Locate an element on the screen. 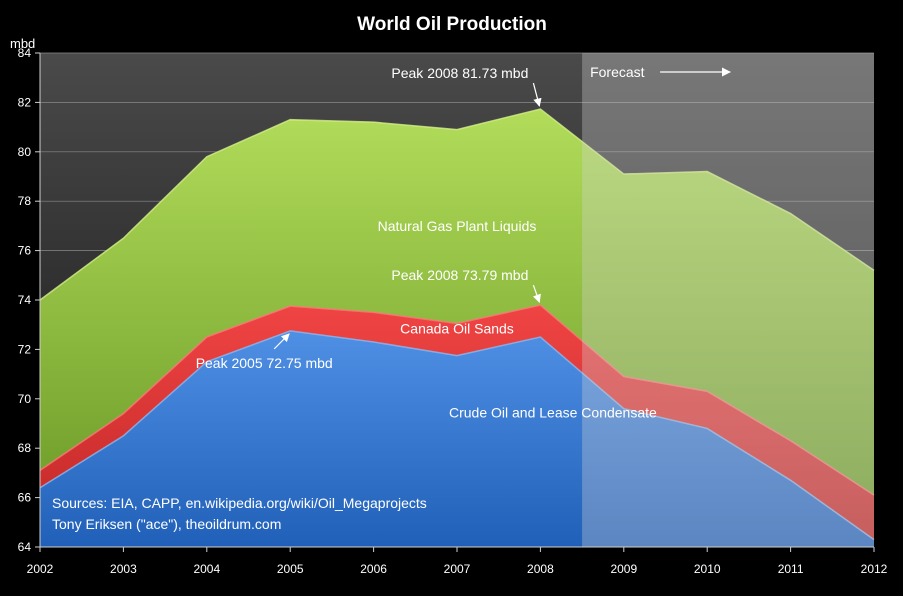  x-tick-label: 2009 is located at coordinates (623, 569).